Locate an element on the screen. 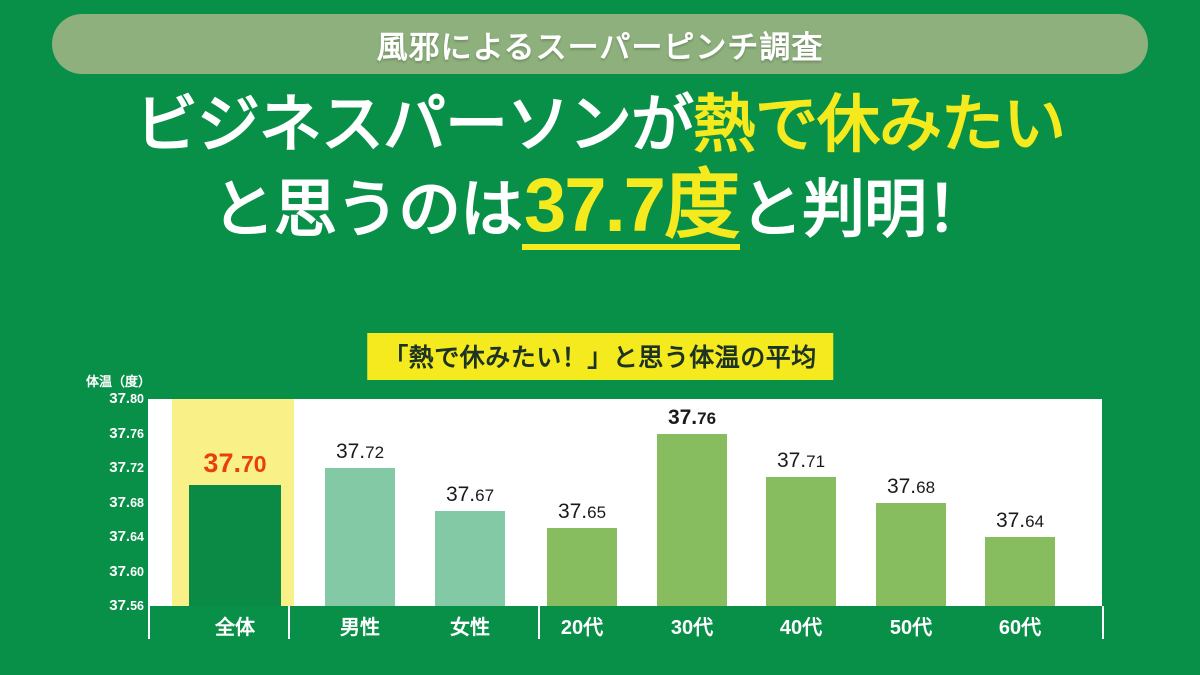 The height and width of the screenshot is (675, 1200). bar-value-label: 37.70 is located at coordinates (235, 463).